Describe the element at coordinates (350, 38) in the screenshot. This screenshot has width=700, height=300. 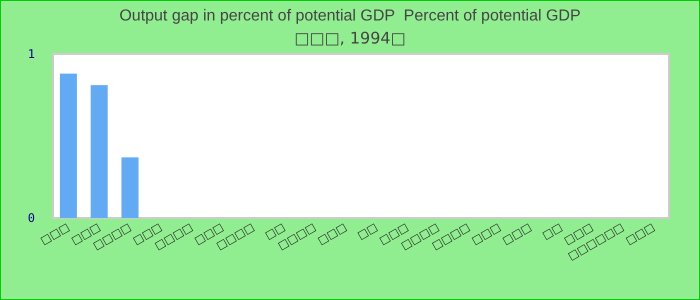
I see `chart-subtitle: □□□, 1994□` at that location.